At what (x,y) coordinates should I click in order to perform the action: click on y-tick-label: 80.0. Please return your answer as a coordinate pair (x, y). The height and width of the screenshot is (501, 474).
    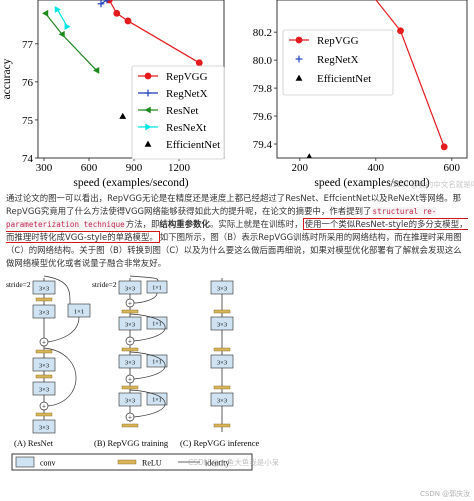
    Looking at the image, I should click on (263, 61).